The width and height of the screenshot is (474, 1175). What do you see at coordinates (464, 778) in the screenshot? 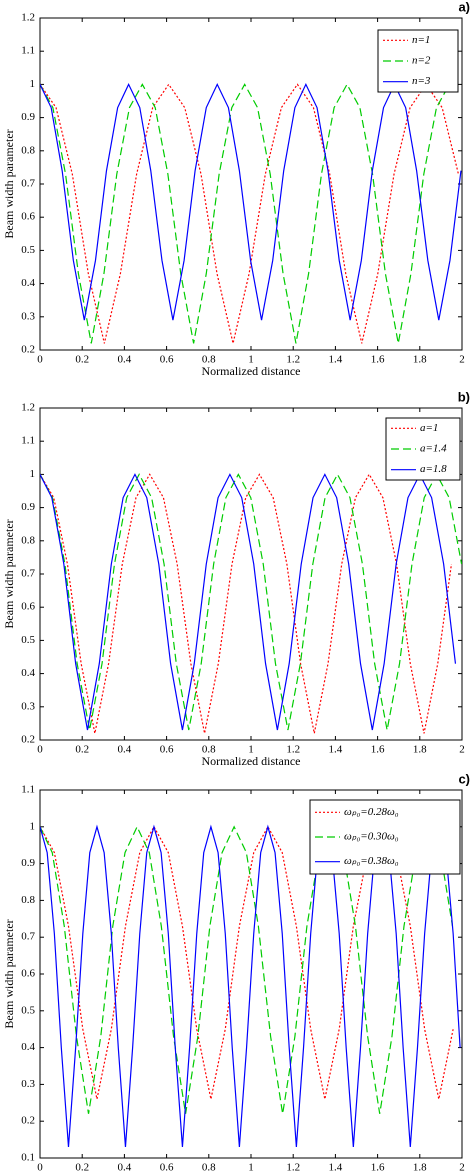
I see `panel-label: c)` at bounding box center [464, 778].